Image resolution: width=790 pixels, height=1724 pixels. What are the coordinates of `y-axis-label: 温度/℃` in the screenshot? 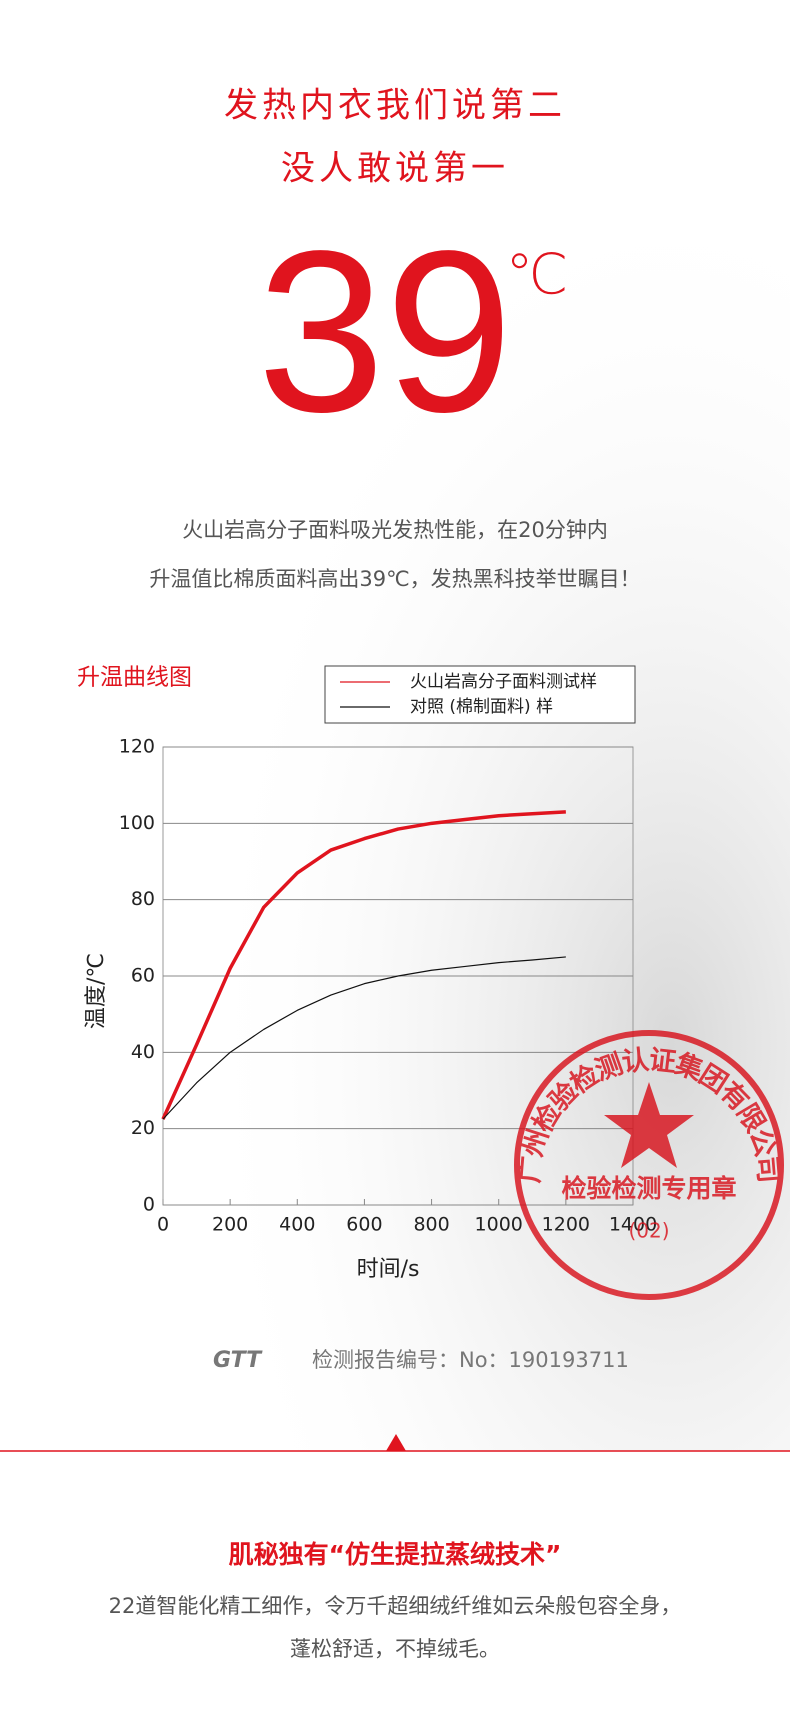 It's located at (96, 991).